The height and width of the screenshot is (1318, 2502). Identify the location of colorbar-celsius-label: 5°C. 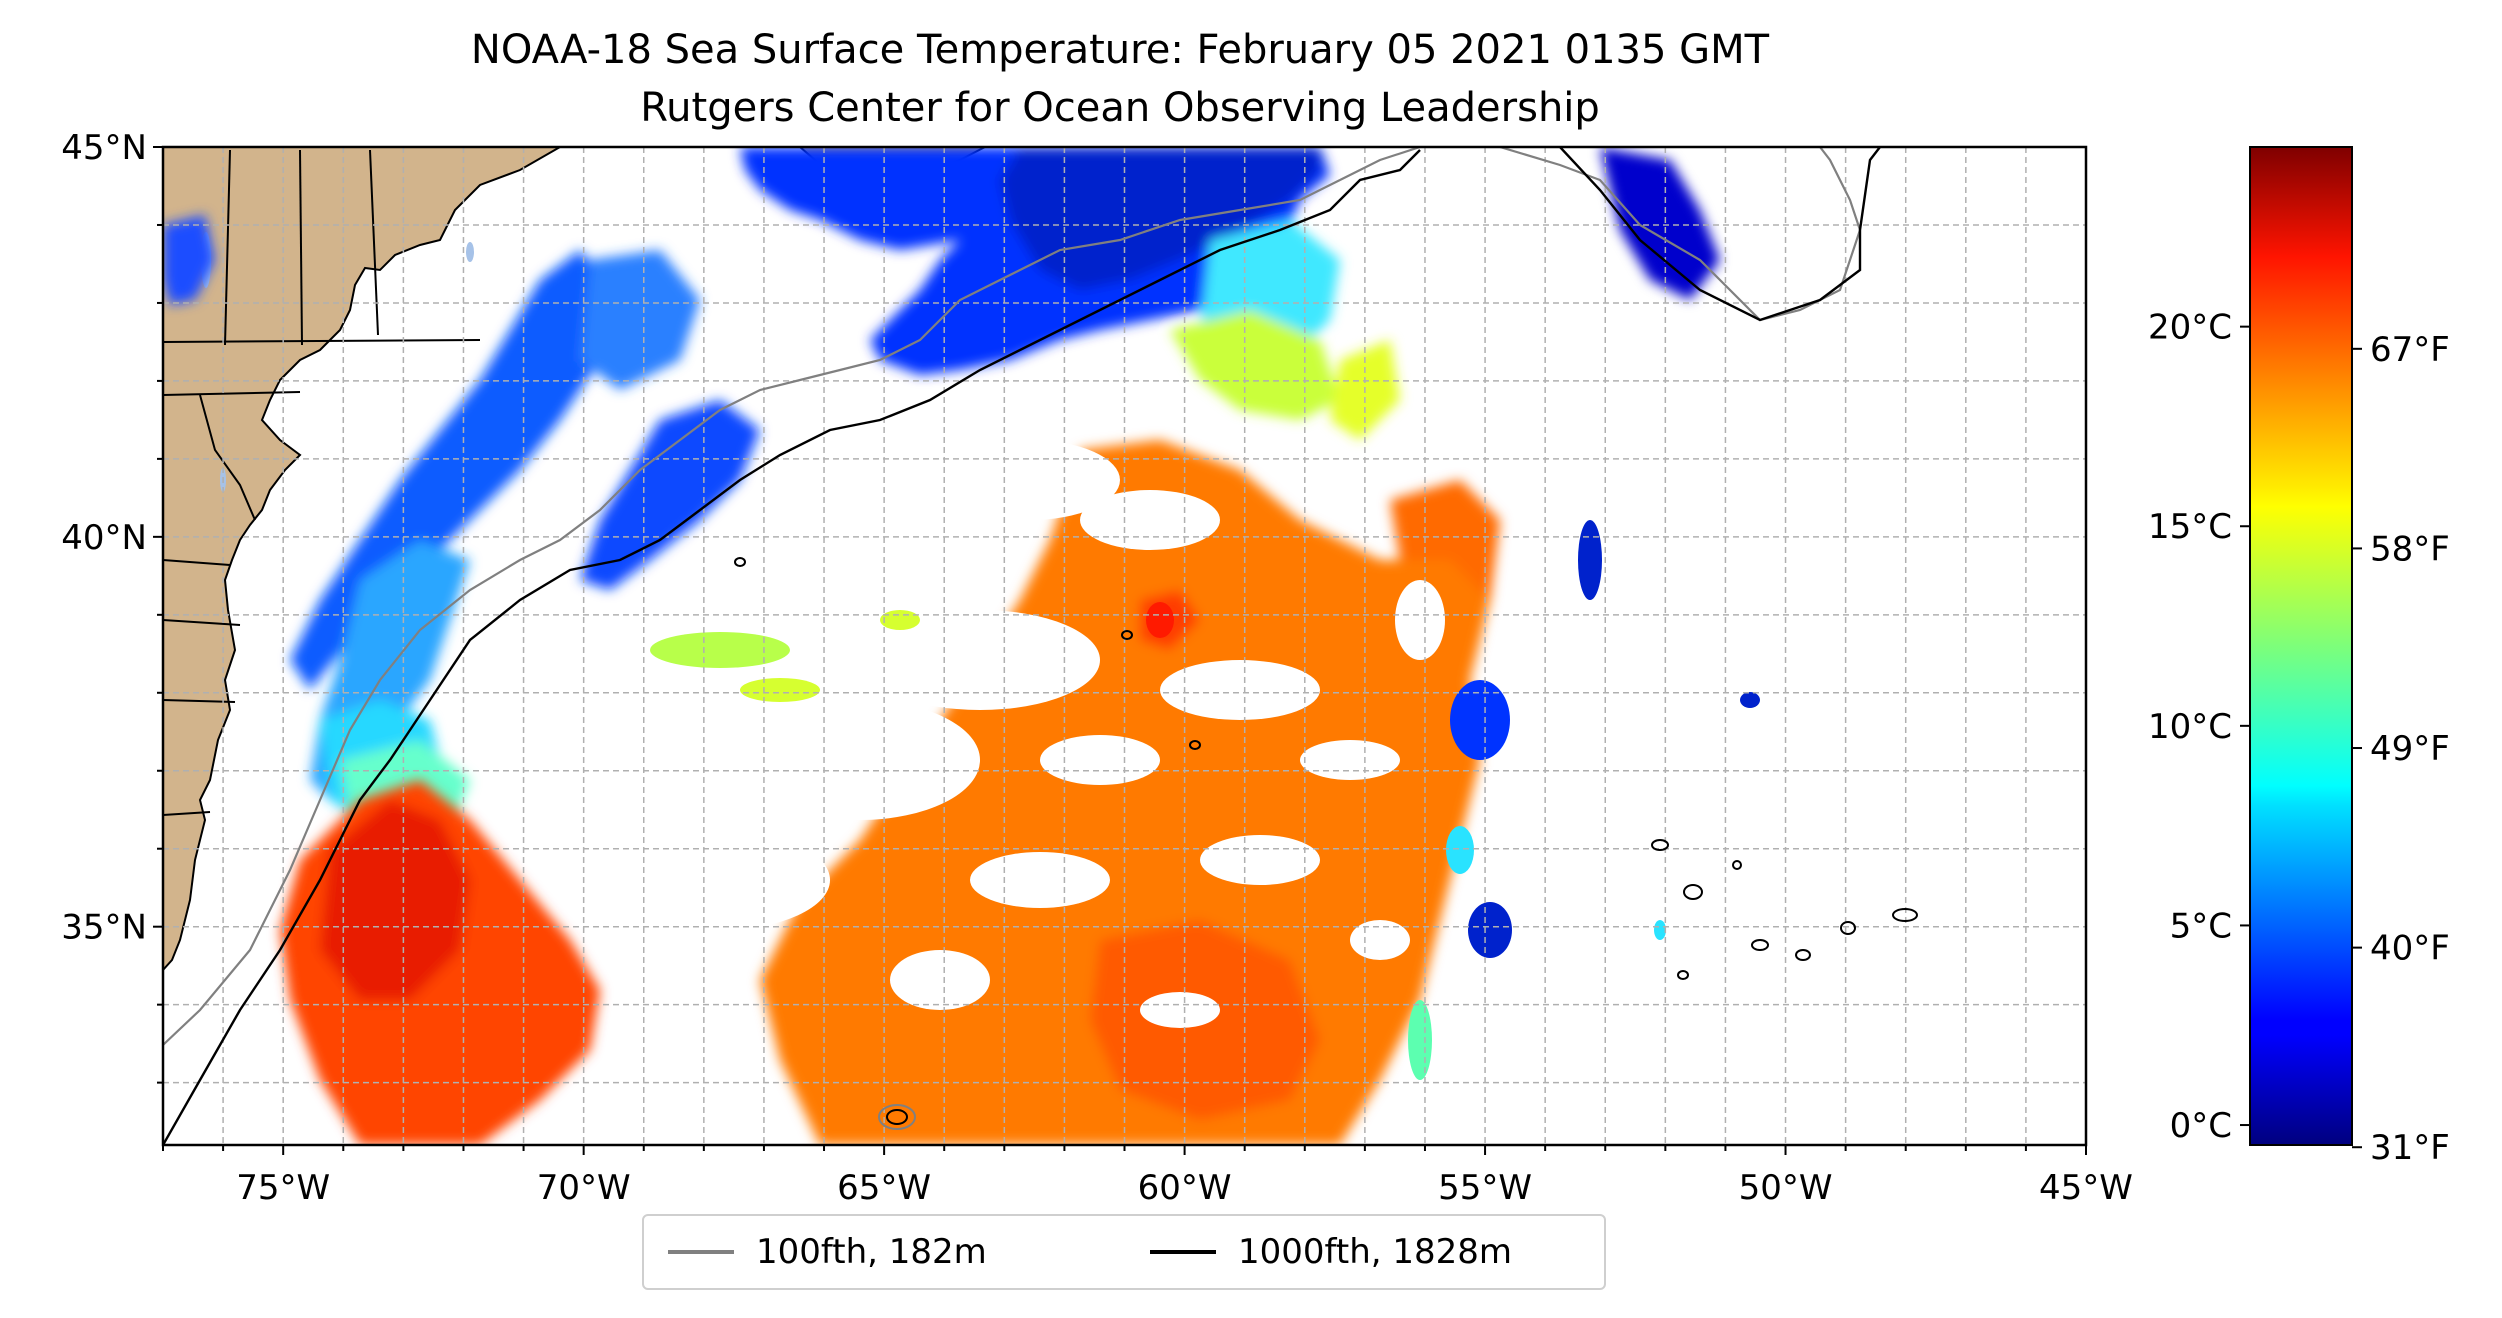
(2201, 926).